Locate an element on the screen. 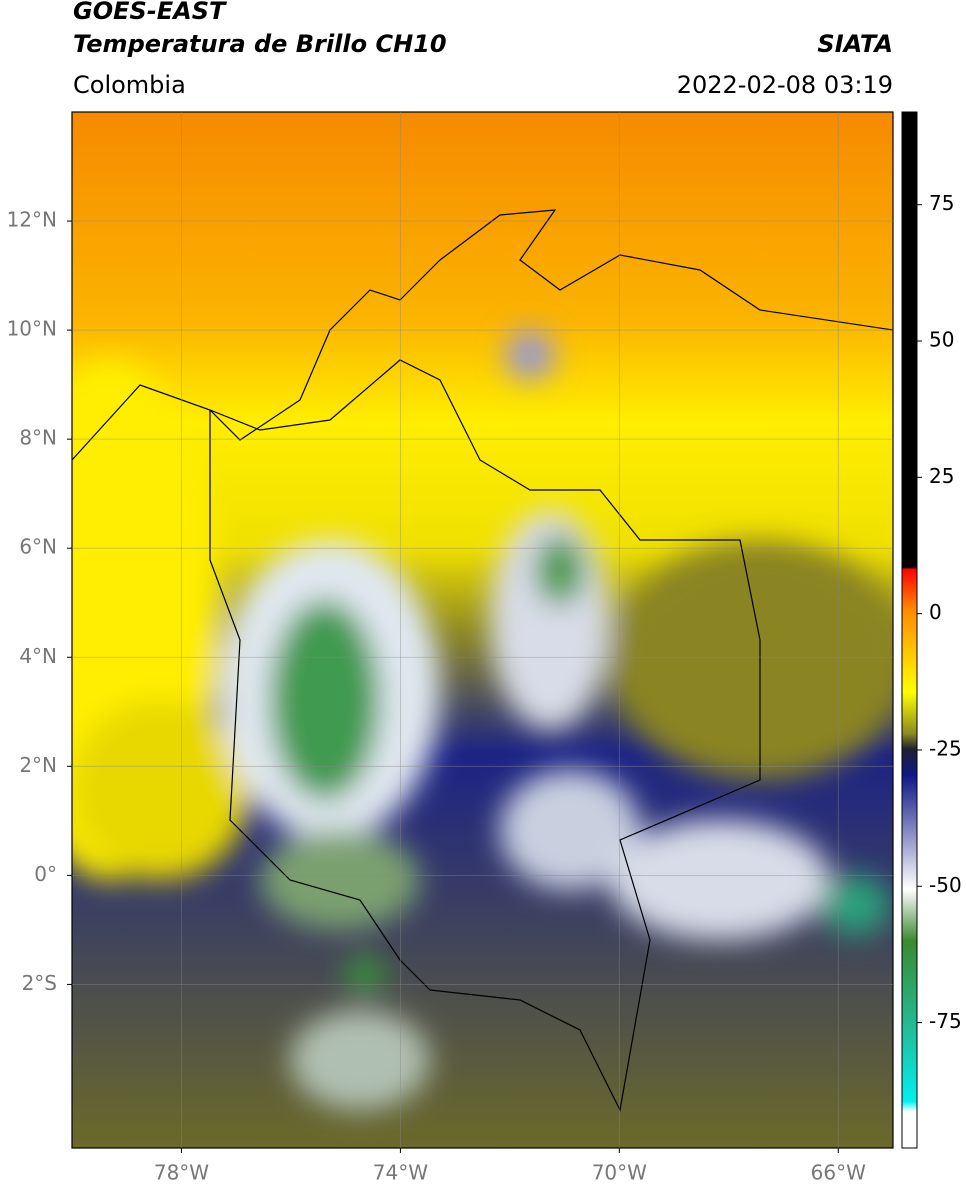  region: Colombia is located at coordinates (129, 85).